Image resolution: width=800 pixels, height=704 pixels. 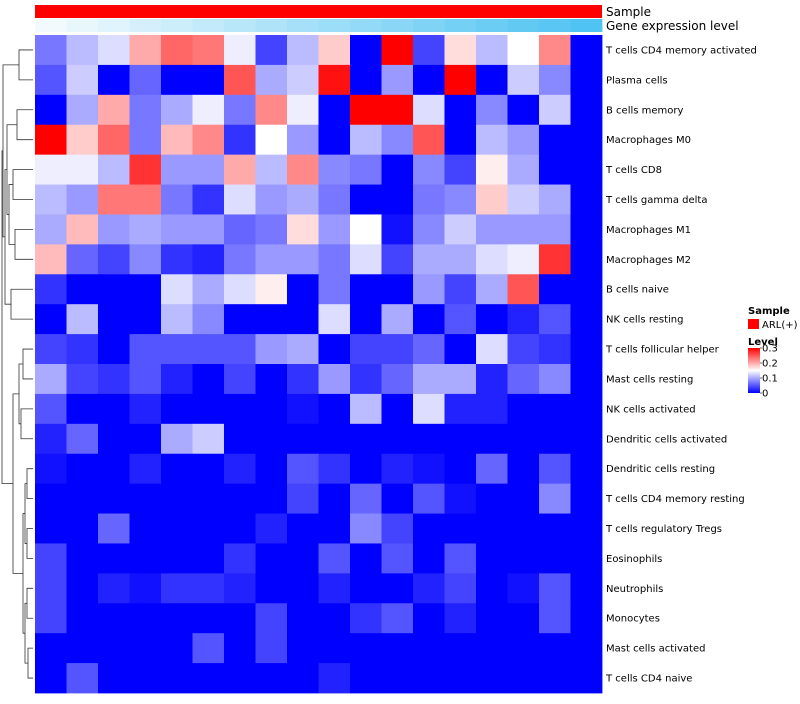 I want to click on sample-annotation-bar, so click(x=318, y=11).